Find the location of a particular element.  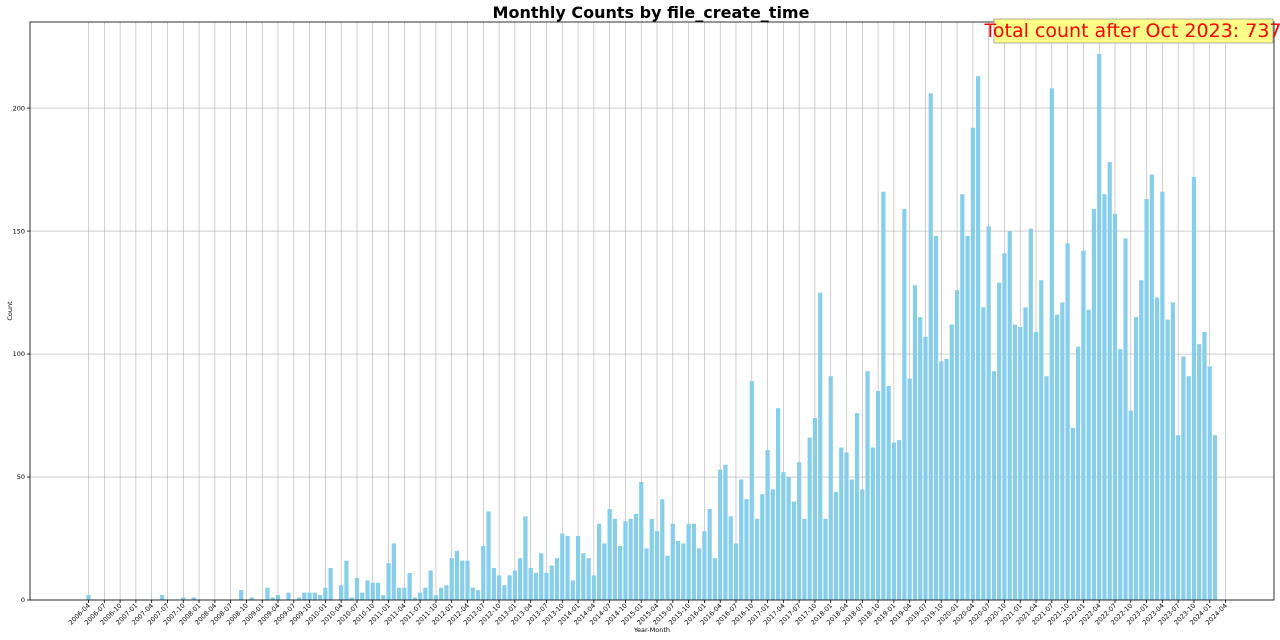

y-tick-label: 150 is located at coordinates (19, 231).